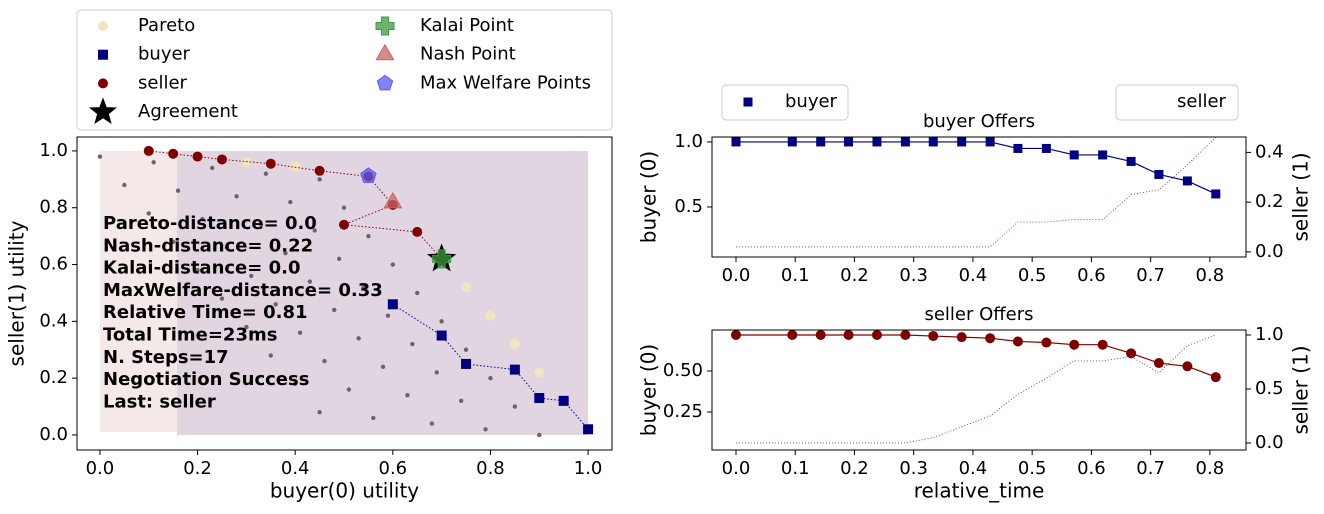  I want to click on y2-axis-label: seller (1), so click(1301, 196).